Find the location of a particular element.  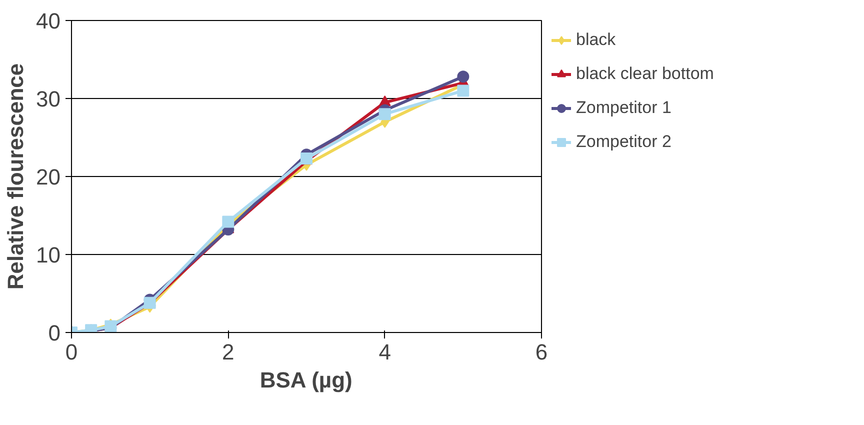

y-axis-title: Relative flourescence is located at coordinates (15, 176).